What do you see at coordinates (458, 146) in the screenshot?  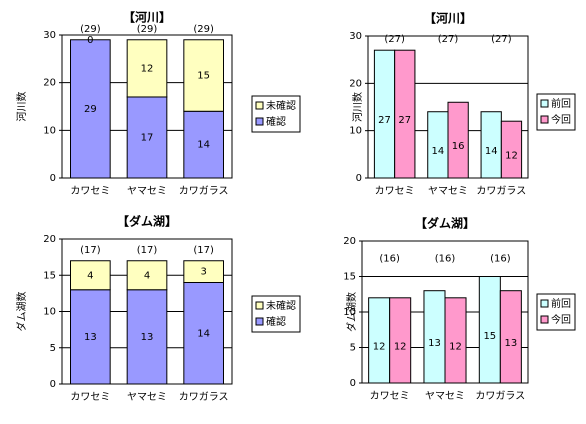 I see `data-label: 16` at bounding box center [458, 146].